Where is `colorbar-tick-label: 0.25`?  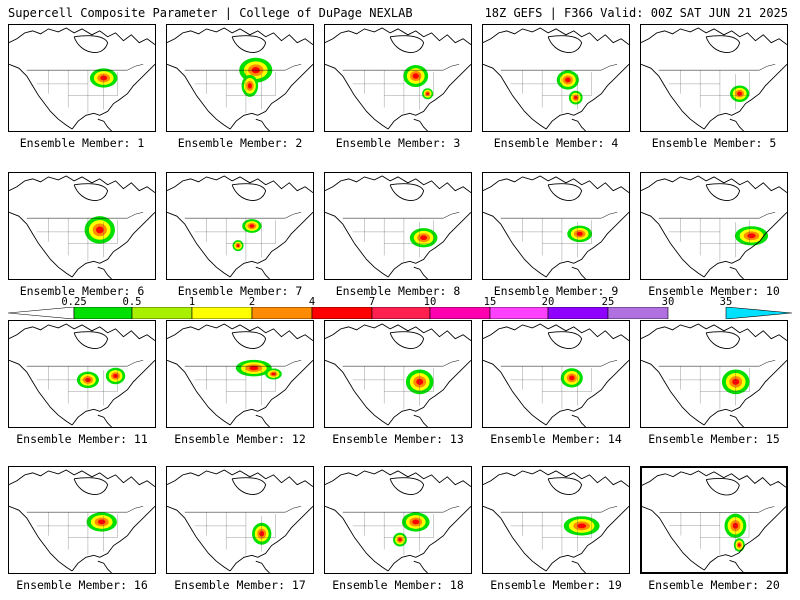
colorbar-tick-label: 0.25 is located at coordinates (74, 302).